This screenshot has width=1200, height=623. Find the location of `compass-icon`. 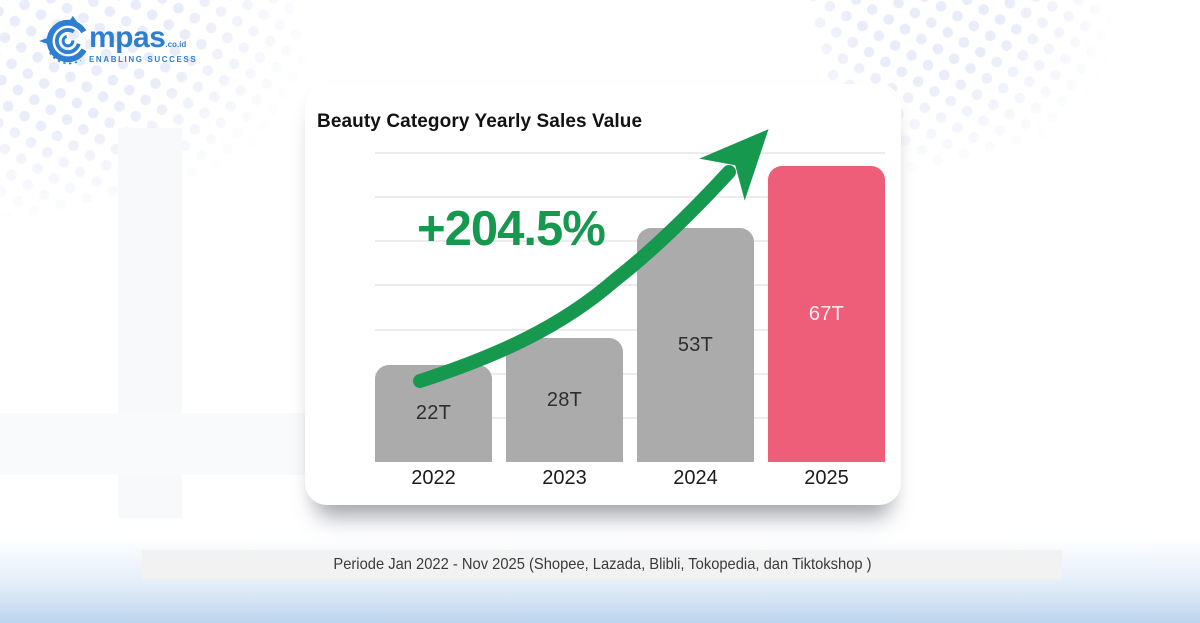

compass-icon is located at coordinates (64, 40).